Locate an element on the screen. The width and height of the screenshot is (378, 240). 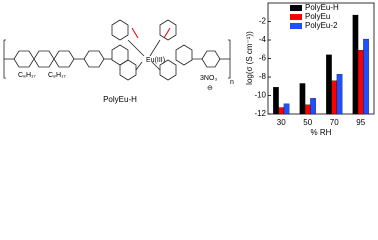
x-tick-label: 70 is located at coordinates (334, 122).